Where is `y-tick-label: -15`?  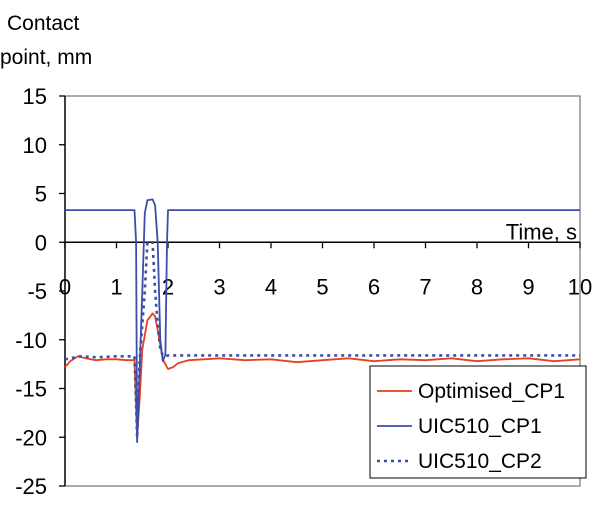
y-tick-label: -15 is located at coordinates (31, 389).